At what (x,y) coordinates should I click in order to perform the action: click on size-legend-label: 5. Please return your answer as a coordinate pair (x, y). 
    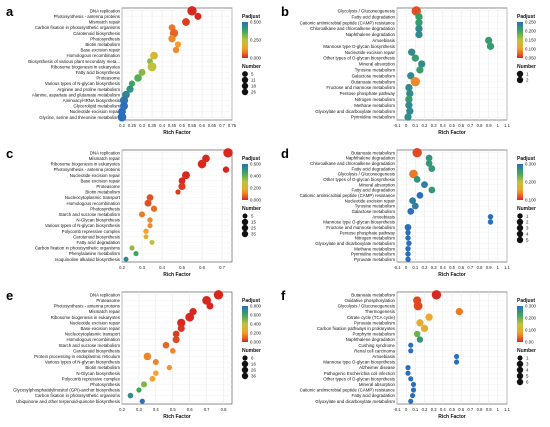
    Looking at the image, I should click on (252, 74).